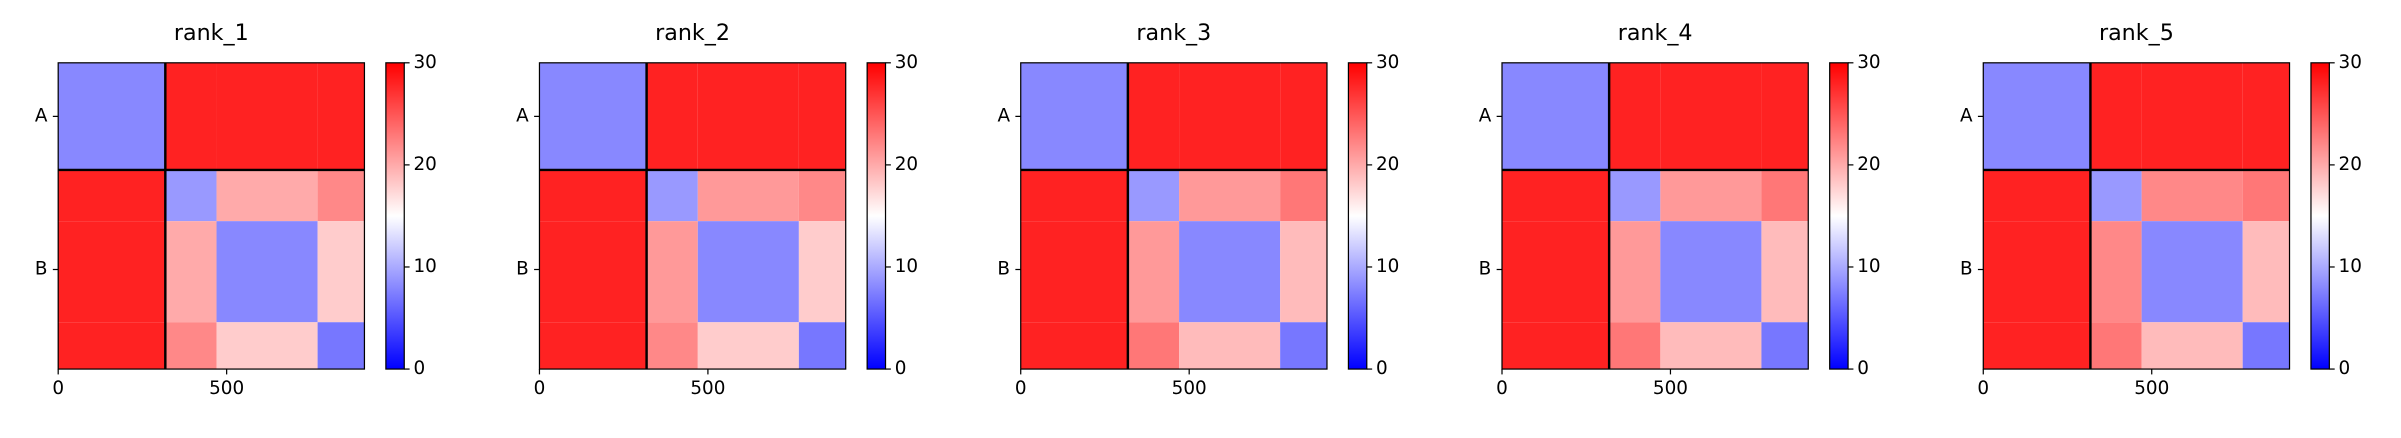 This screenshot has height=438, width=2401. I want to click on chart-title: rank_2, so click(692, 33).